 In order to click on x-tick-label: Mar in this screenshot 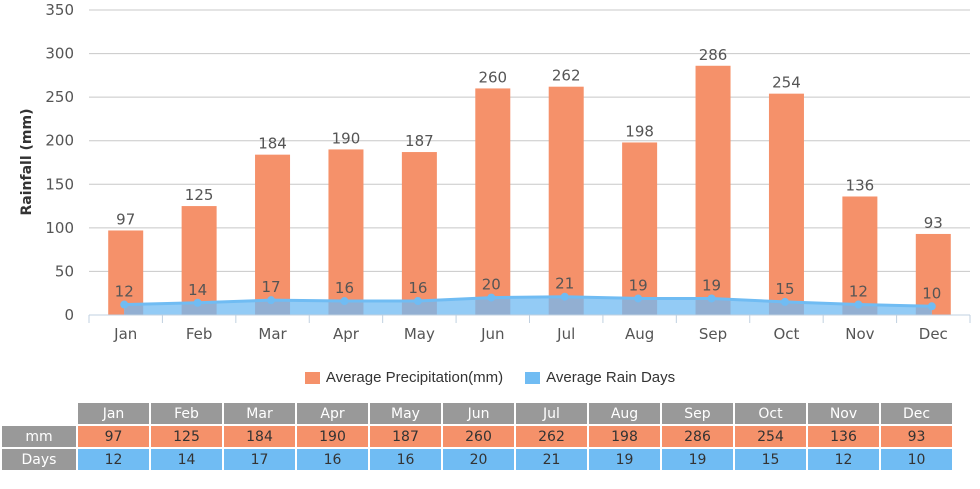, I will do `click(272, 334)`.